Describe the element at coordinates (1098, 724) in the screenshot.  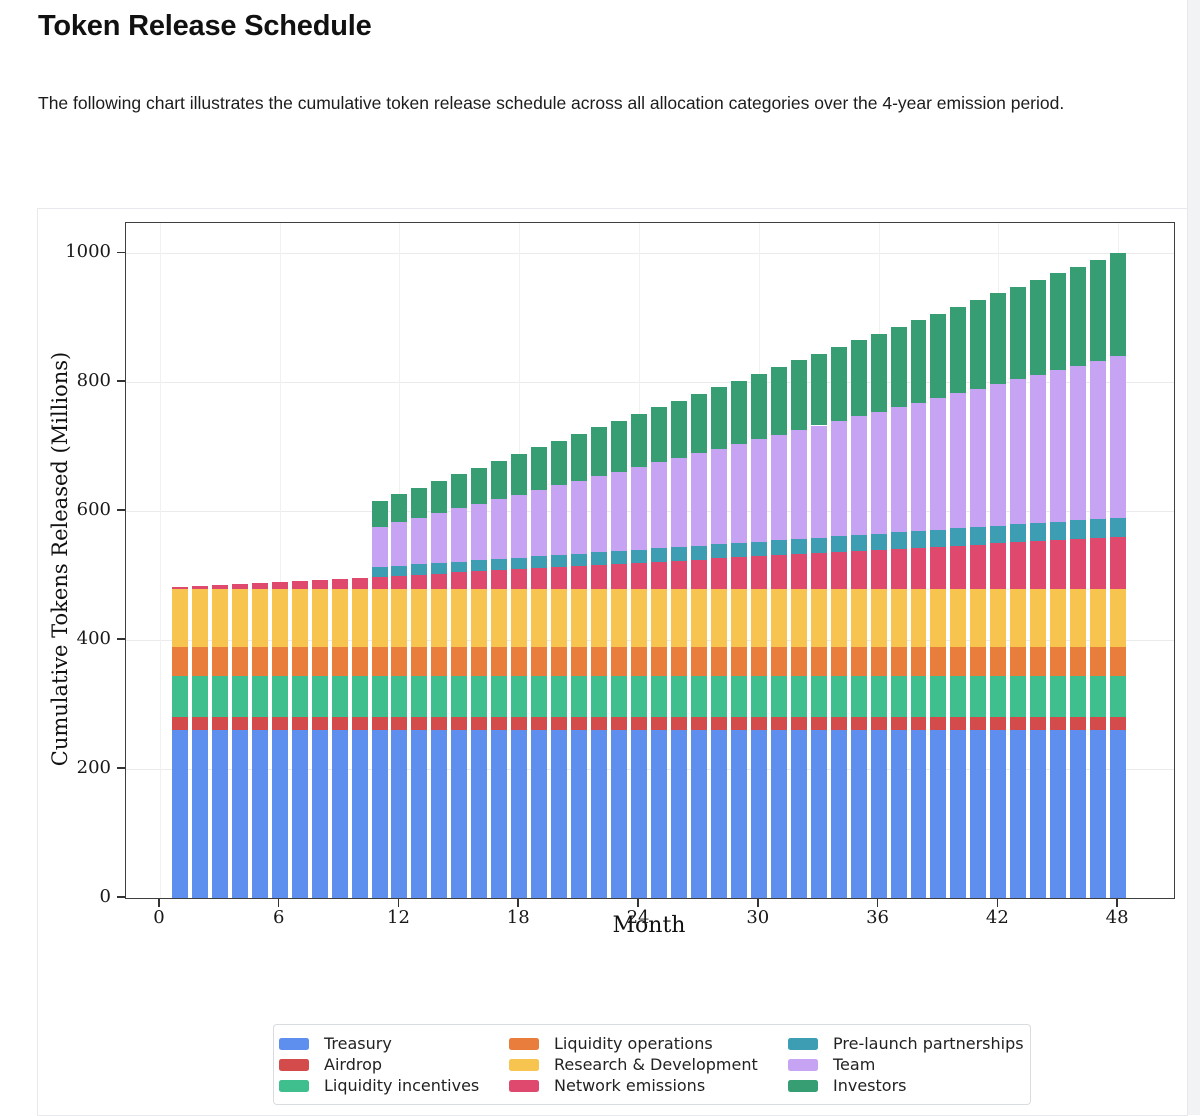
I see `bar-month-47-segment-airdrop` at that location.